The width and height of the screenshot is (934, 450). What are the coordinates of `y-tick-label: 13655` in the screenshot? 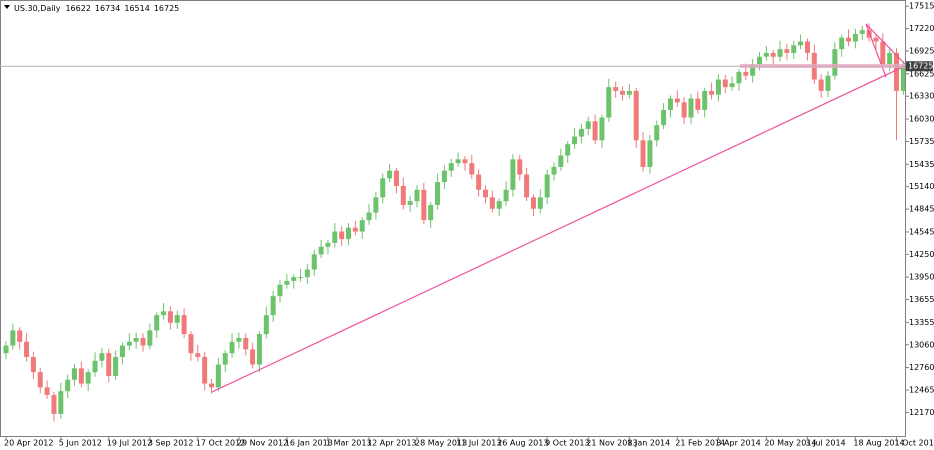 It's located at (921, 299).